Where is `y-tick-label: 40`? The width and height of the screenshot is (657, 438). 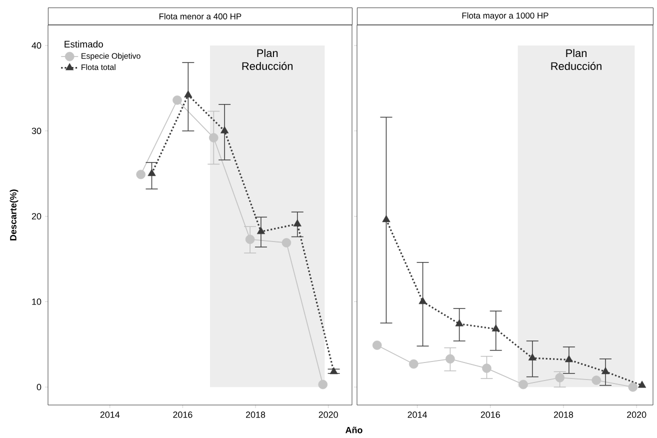 y-tick-label: 40 is located at coordinates (37, 45).